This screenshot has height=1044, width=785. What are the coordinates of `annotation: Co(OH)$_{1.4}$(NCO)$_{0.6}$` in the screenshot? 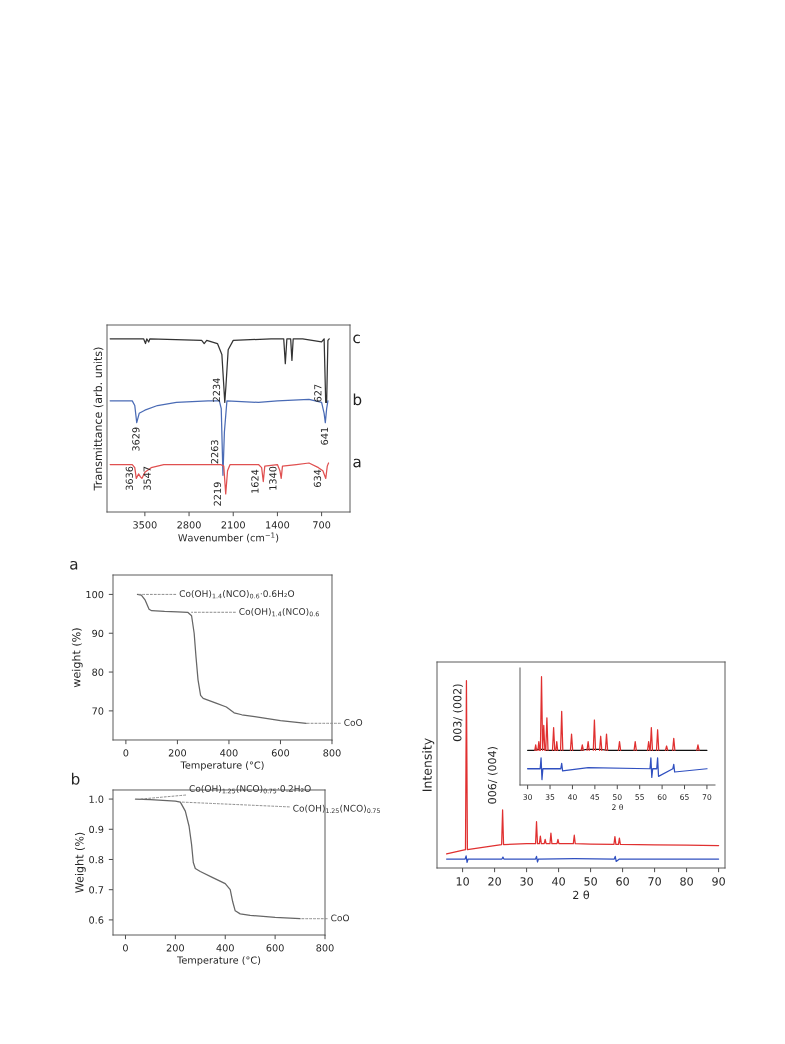 It's located at (279, 612).